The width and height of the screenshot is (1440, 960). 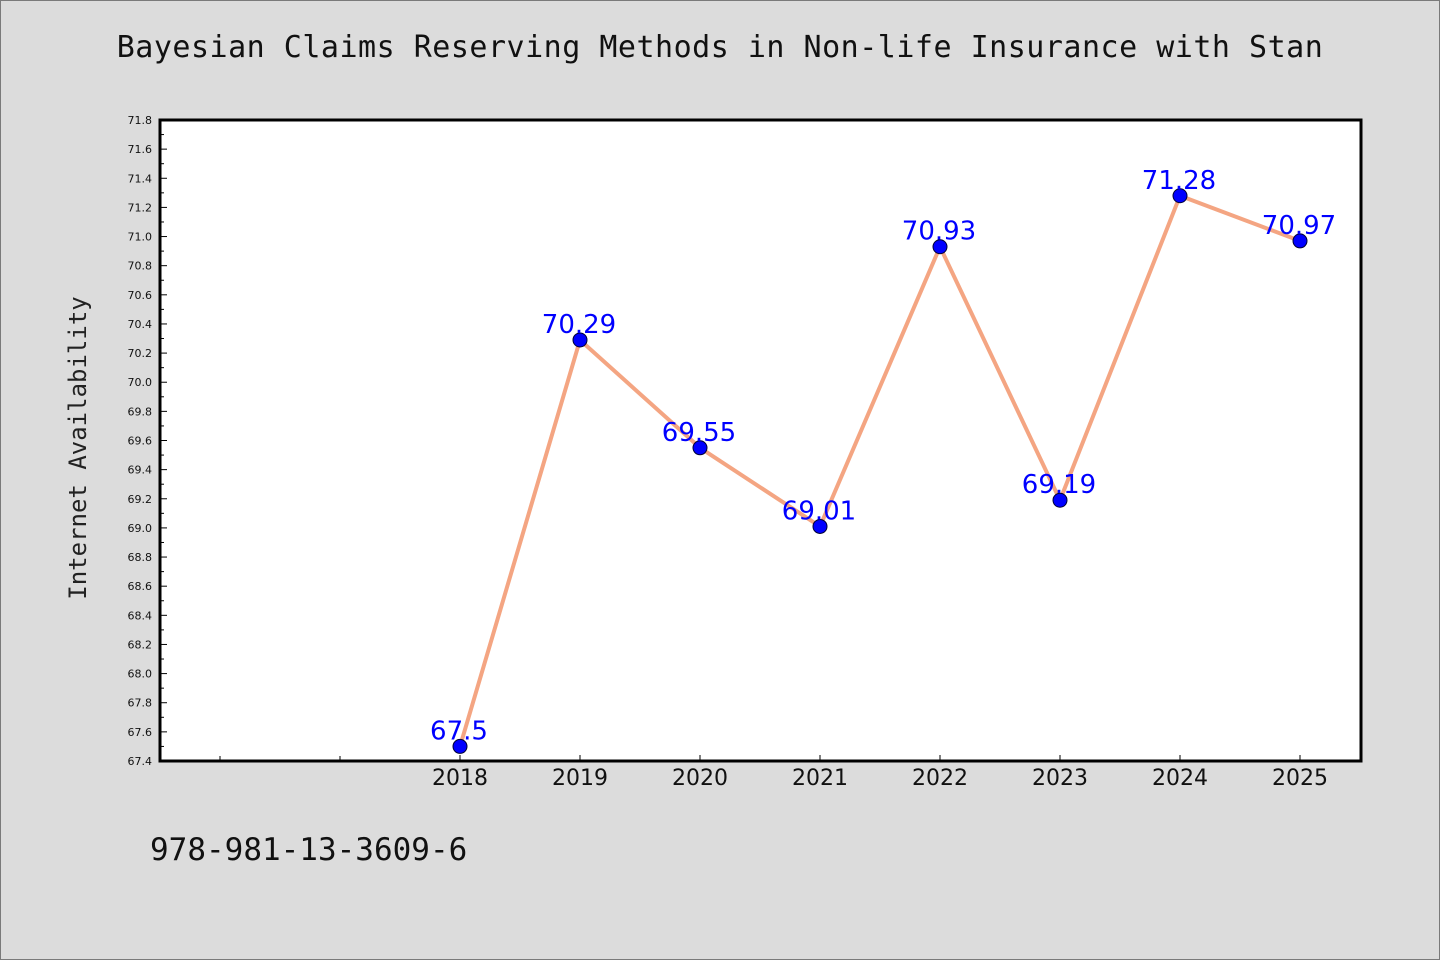 What do you see at coordinates (140, 586) in the screenshot?
I see `y-tick-label: 68.6` at bounding box center [140, 586].